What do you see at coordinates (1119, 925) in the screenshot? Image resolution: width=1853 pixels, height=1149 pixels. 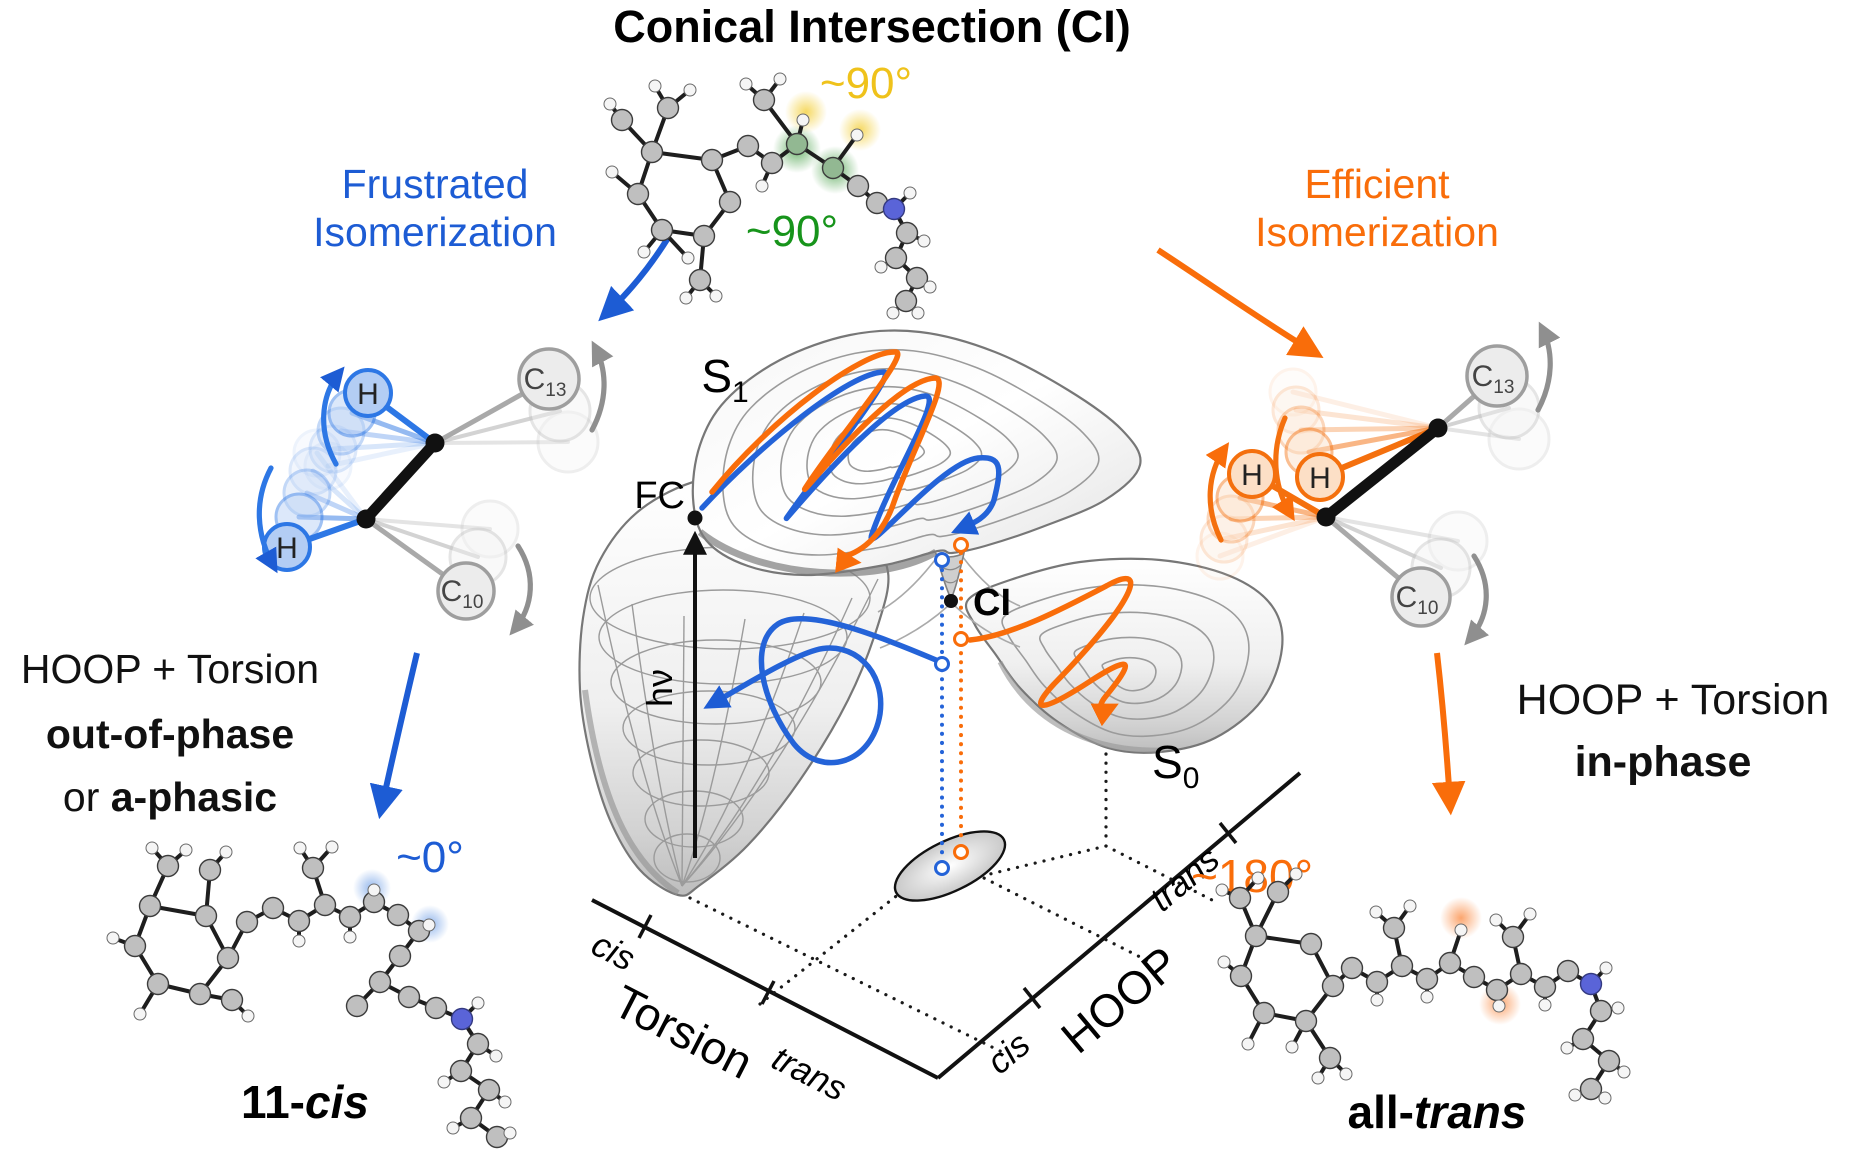 I see `hoop-axis-line` at bounding box center [1119, 925].